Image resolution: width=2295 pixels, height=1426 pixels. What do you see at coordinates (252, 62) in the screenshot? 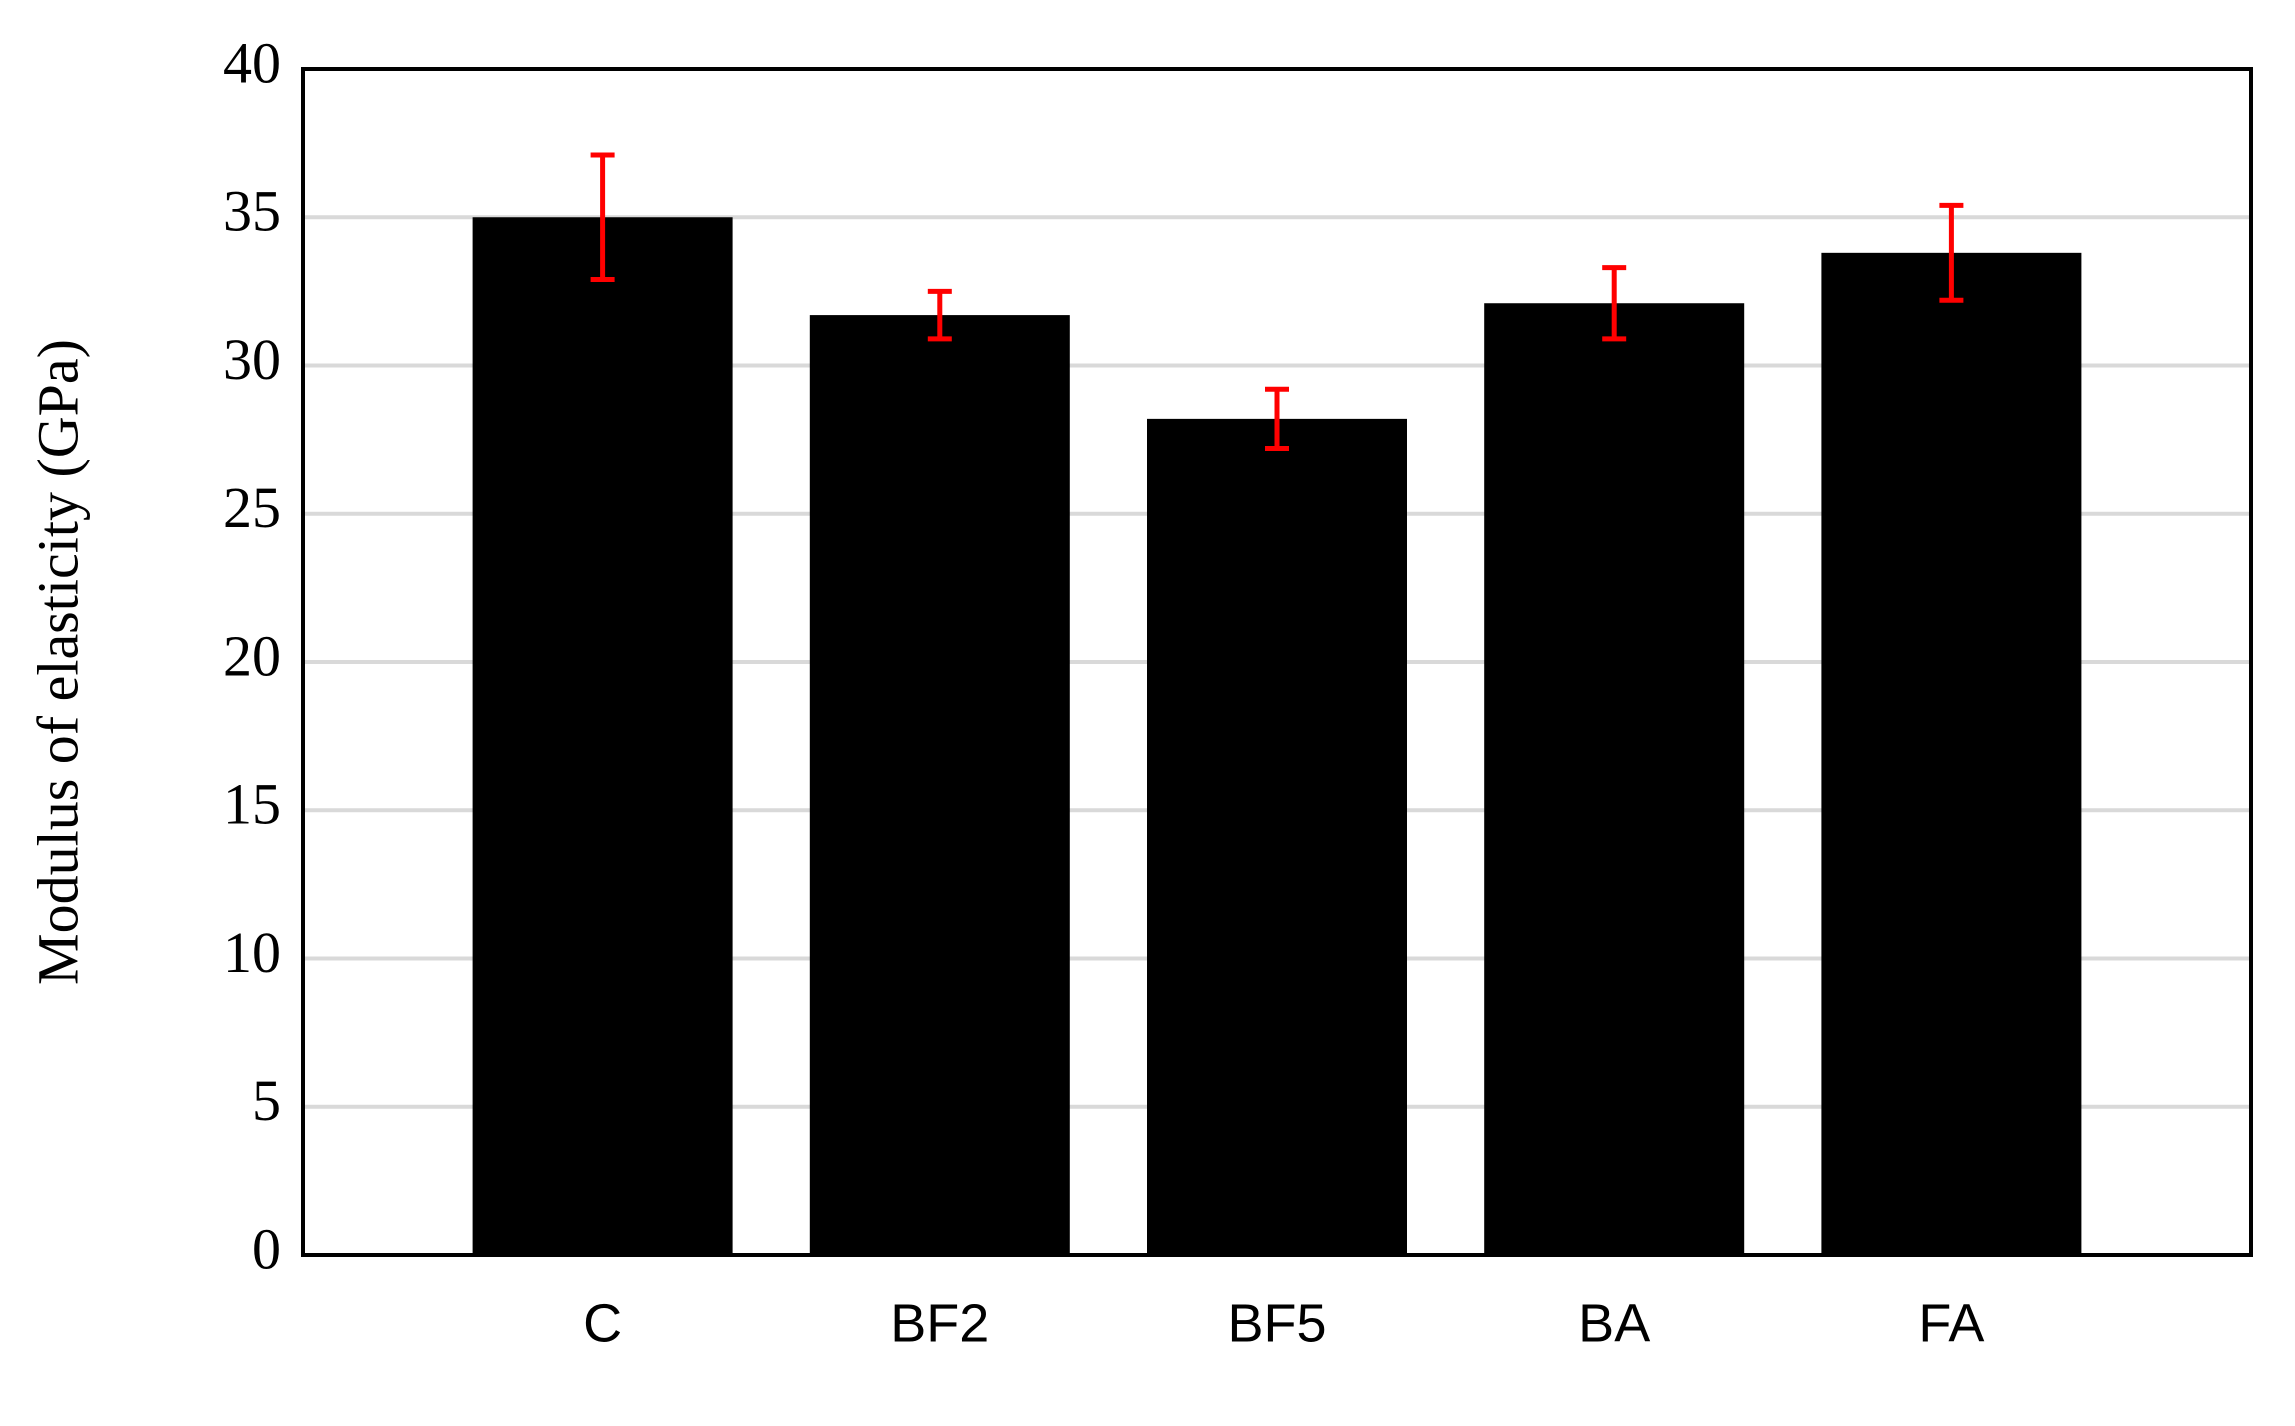
I see `y-tick-label: 40` at bounding box center [252, 62].